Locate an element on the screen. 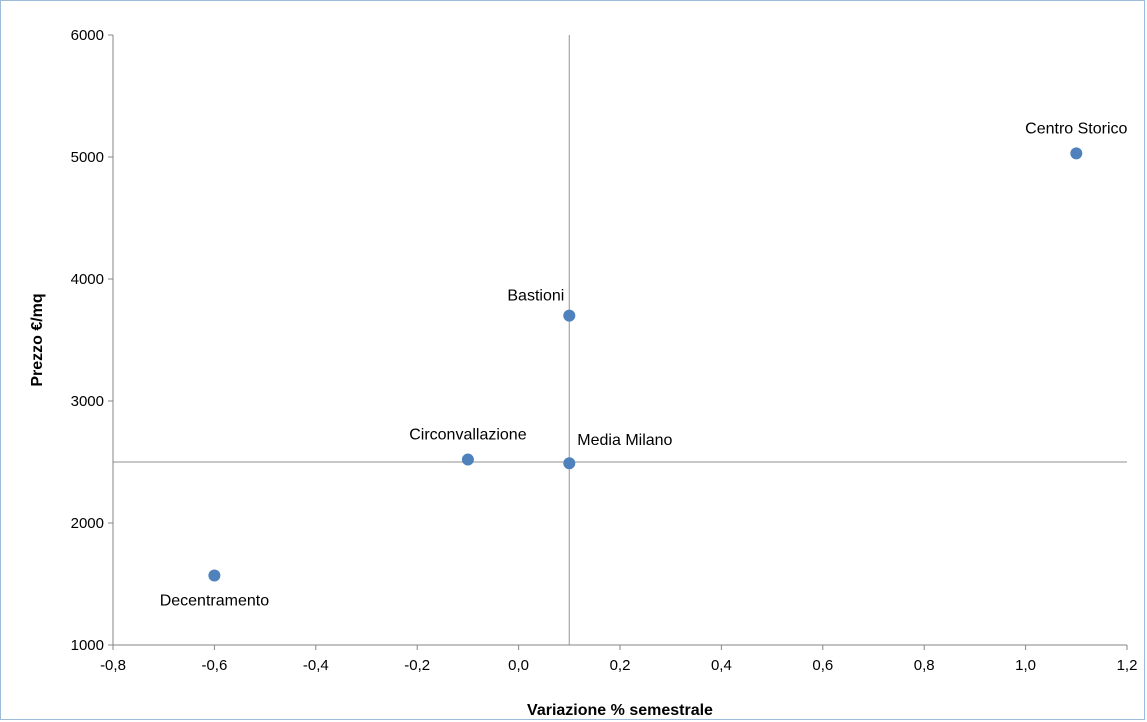 Image resolution: width=1147 pixels, height=722 pixels. y-tick-label: 2000 is located at coordinates (87, 523).